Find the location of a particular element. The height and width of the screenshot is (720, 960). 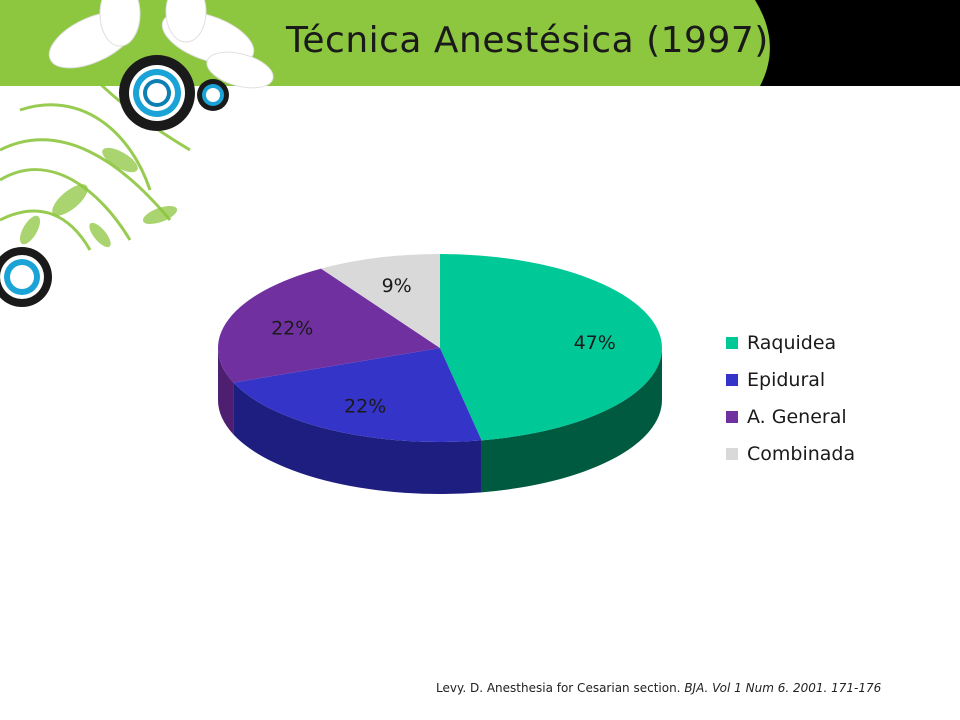

pie-slice-a-general is located at coordinates (329, 325).